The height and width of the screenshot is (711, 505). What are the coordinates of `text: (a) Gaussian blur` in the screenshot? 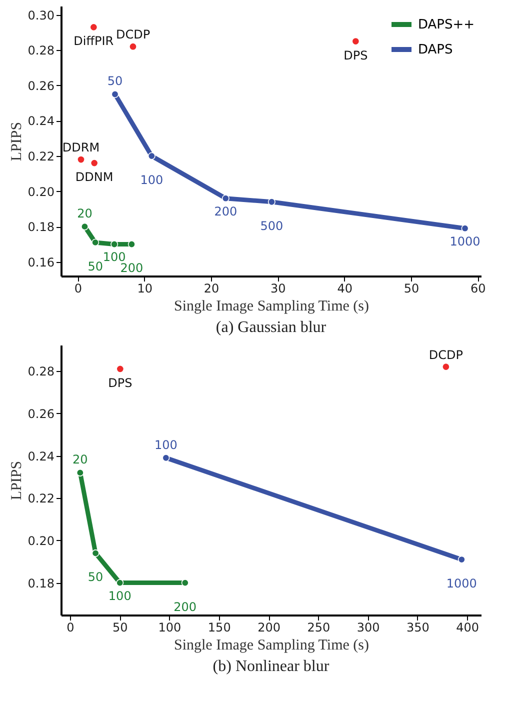 It's located at (271, 327).